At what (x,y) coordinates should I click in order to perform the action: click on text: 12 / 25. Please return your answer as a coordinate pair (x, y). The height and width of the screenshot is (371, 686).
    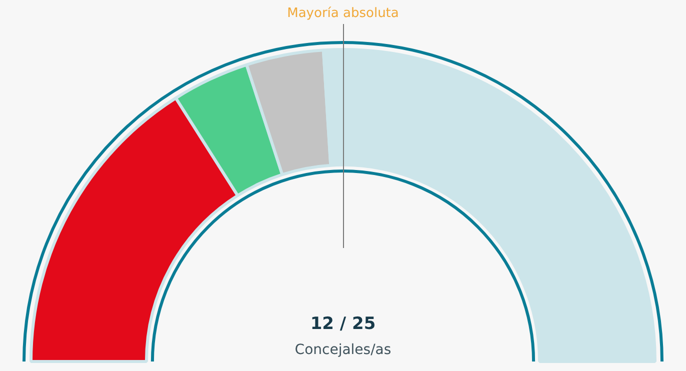
    Looking at the image, I should click on (343, 324).